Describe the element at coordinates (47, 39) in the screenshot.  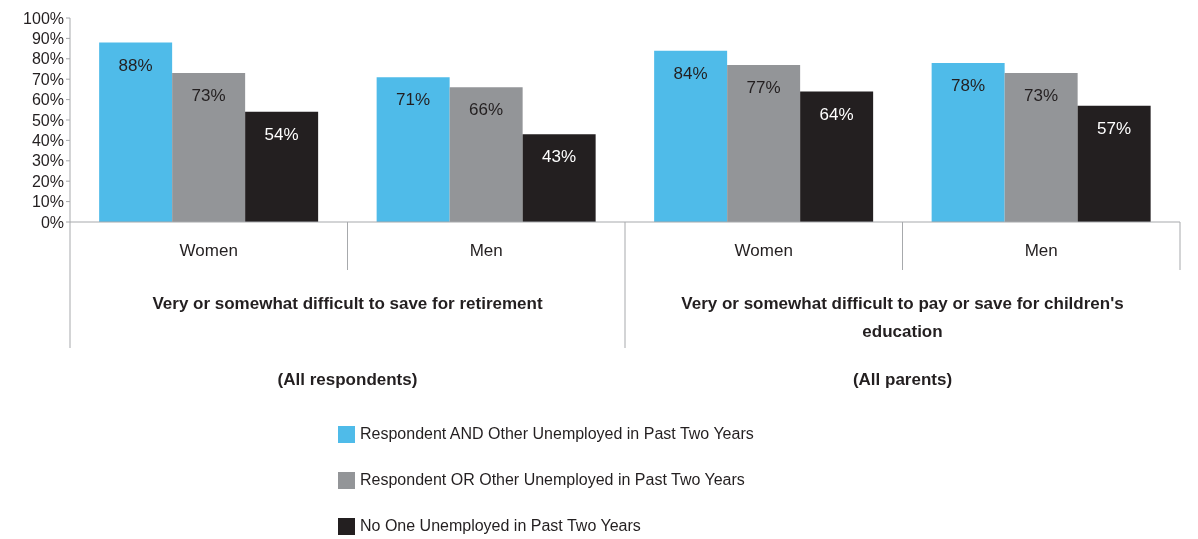
I see `y-tick-label: 90%` at that location.